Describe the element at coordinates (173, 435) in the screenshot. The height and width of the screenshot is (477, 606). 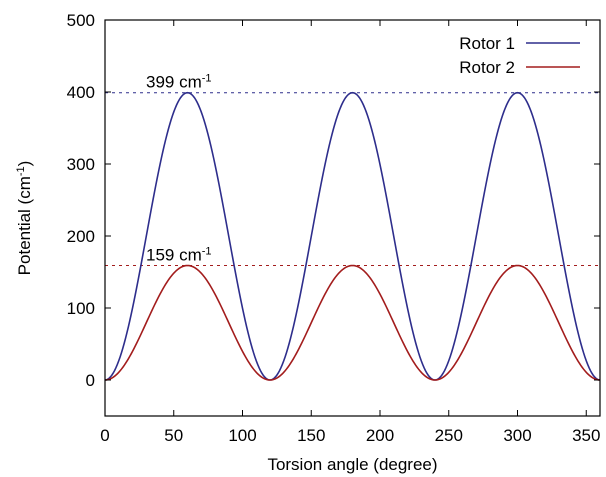
I see `x-tick-label: 50` at that location.